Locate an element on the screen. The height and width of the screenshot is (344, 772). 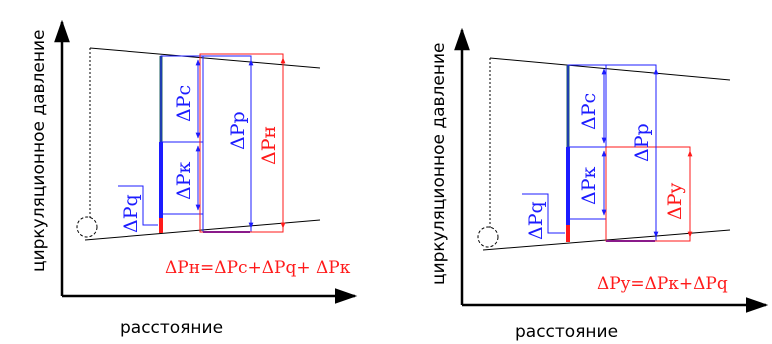
left-x-axis-label: расстояние is located at coordinates (171, 328).